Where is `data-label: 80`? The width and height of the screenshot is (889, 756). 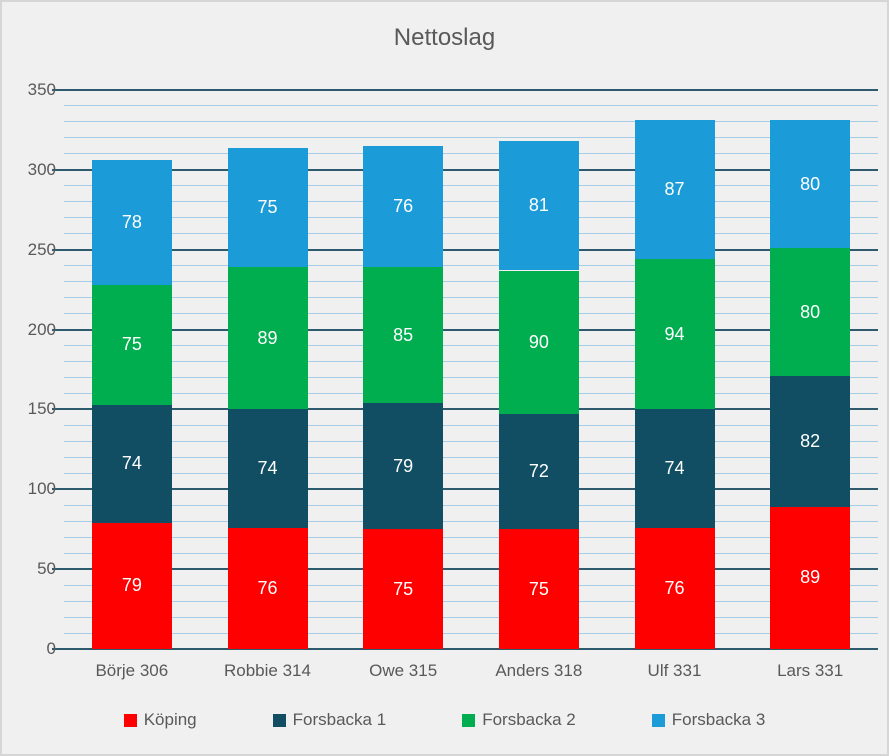 data-label: 80 is located at coordinates (810, 311).